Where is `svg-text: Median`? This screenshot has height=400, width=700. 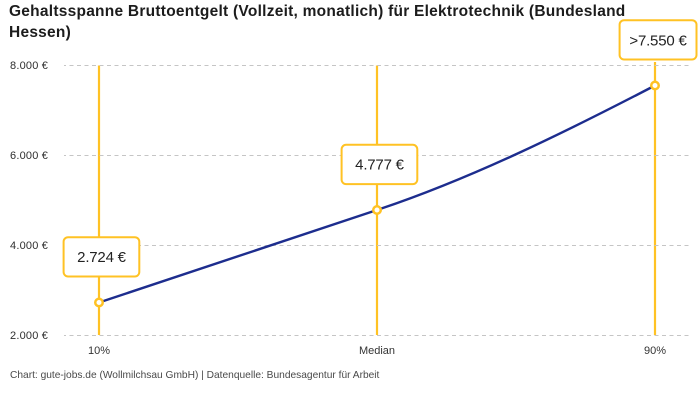 svg-text: Median is located at coordinates (377, 351).